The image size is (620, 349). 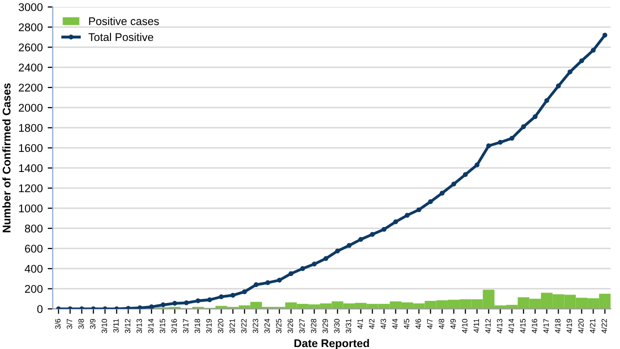 I want to click on y-tick-label: 2200, so click(x=30, y=88).